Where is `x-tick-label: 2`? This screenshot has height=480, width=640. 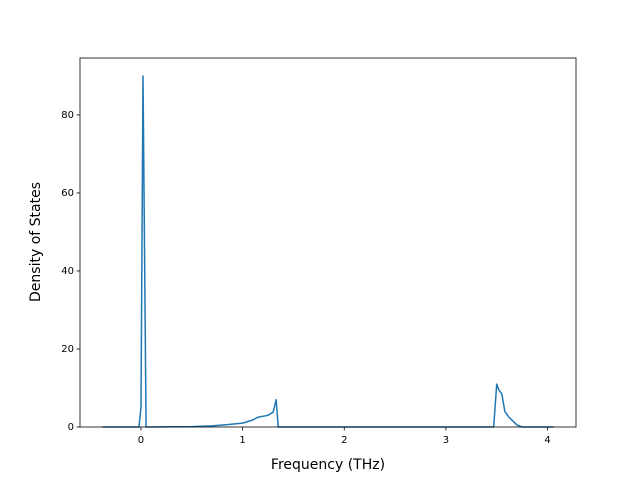
x-tick-label: 2 is located at coordinates (344, 440).